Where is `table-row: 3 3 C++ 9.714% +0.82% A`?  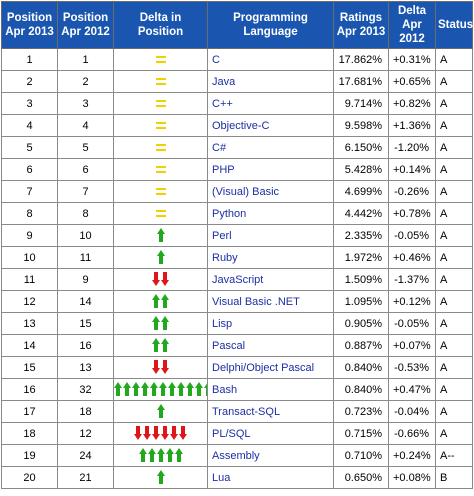 table-row: 3 3 C++ 9.714% +0.82% A is located at coordinates (237, 103).